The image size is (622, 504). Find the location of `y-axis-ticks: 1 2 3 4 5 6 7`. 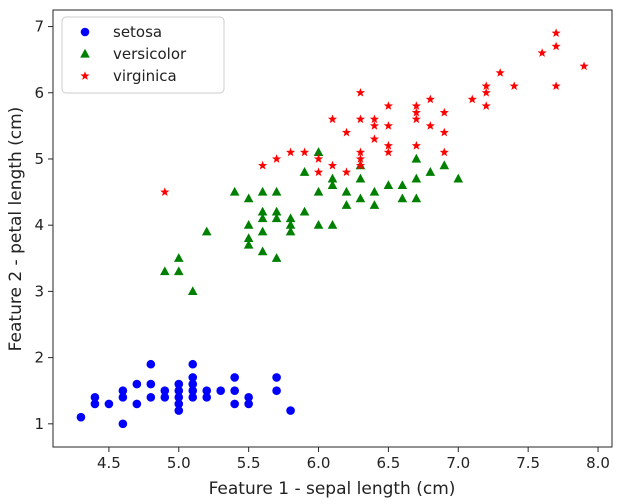

y-axis-ticks: 1 2 3 4 5 6 7 is located at coordinates (43, 225).